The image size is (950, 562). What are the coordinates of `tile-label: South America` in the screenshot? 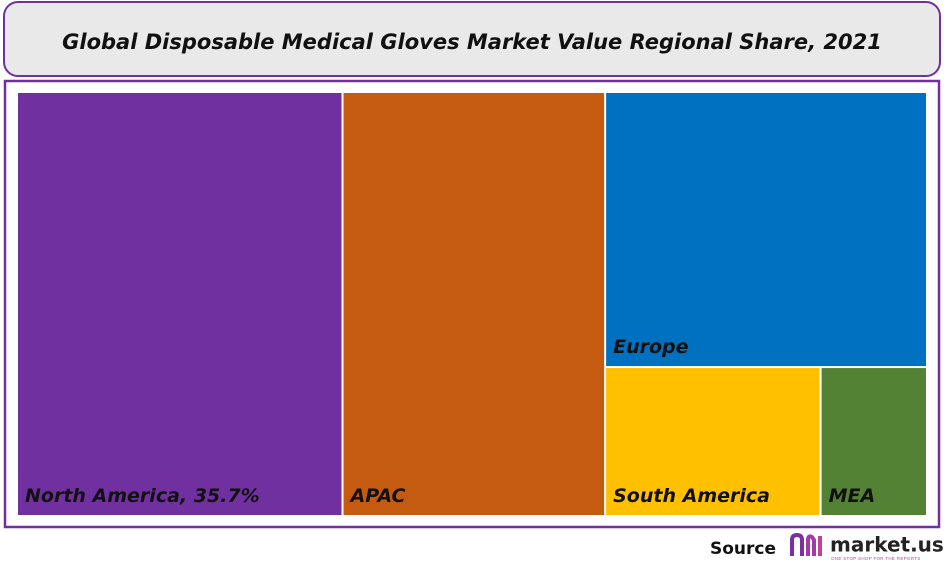 It's located at (691, 496).